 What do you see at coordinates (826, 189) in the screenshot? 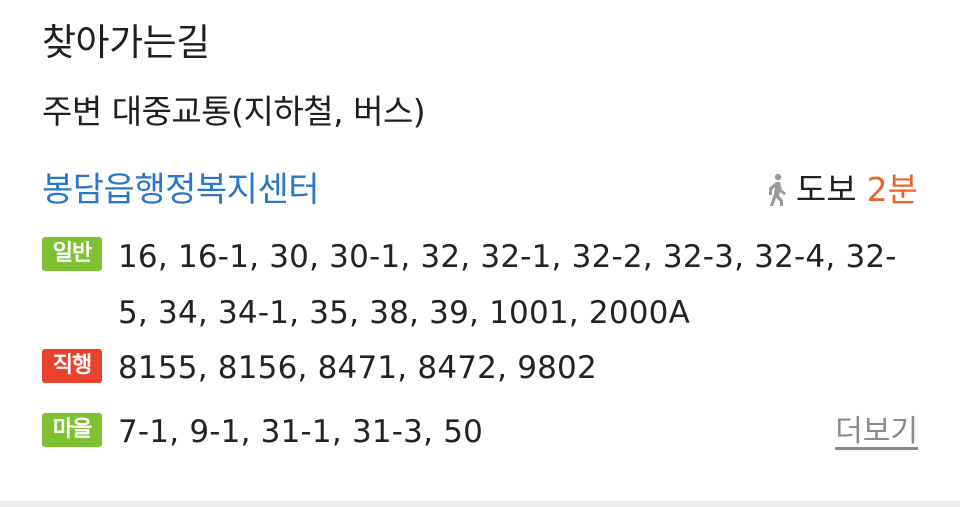
I see `walk-label: 도보` at bounding box center [826, 189].